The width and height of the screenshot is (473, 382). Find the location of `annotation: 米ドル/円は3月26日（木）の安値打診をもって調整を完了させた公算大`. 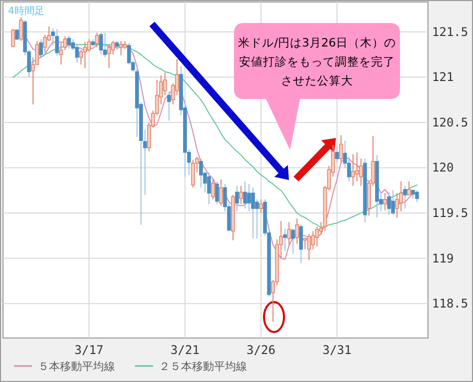

annotation: 米ドル/円は3月26日（木）の安値打診をもって調整を完了させた公算大 is located at coordinates (317, 62).